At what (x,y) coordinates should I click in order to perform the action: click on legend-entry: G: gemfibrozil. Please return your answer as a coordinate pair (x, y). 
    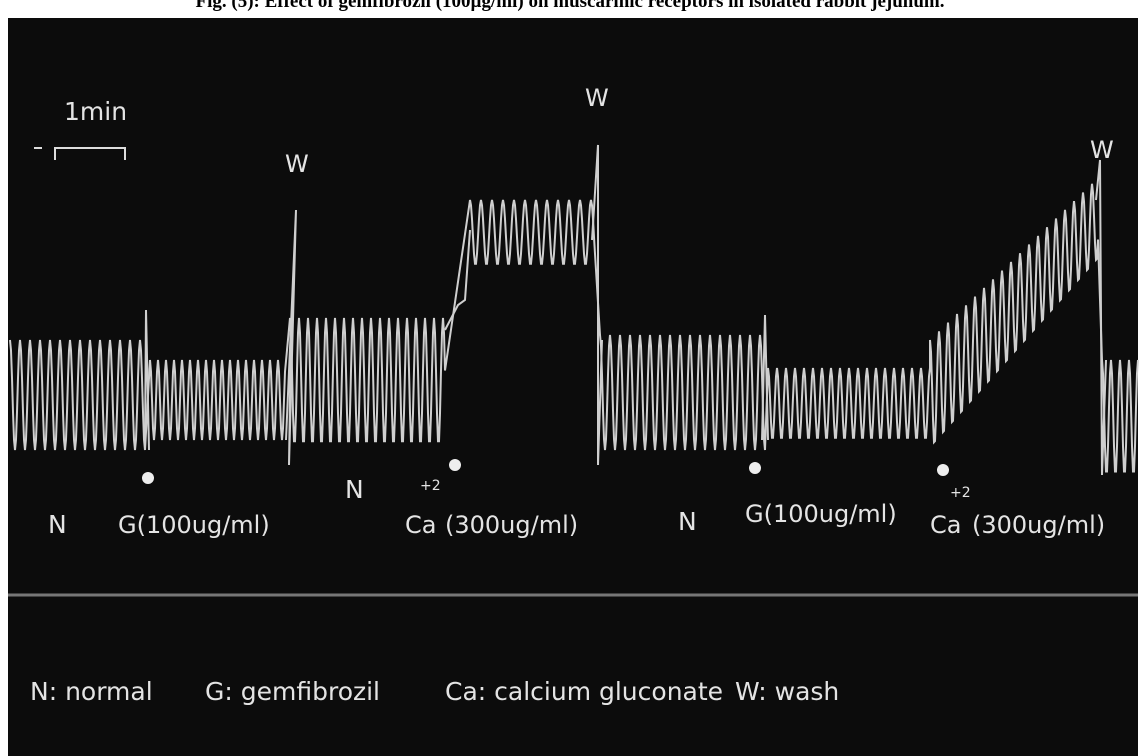
    Looking at the image, I should click on (292, 691).